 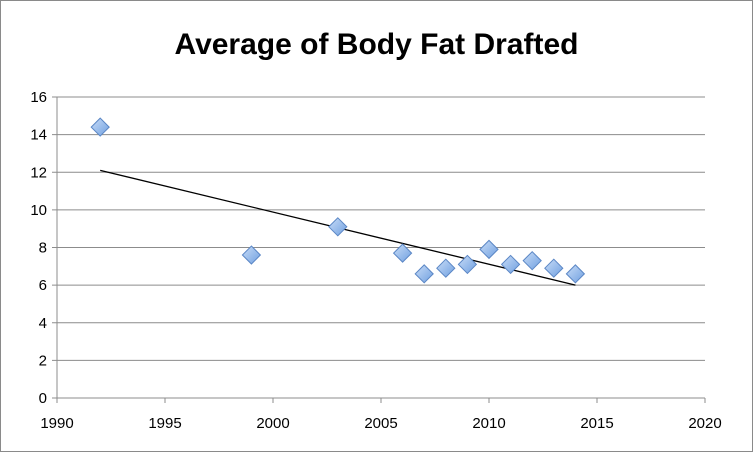 I want to click on y-tick-label: 6, so click(x=43, y=285).